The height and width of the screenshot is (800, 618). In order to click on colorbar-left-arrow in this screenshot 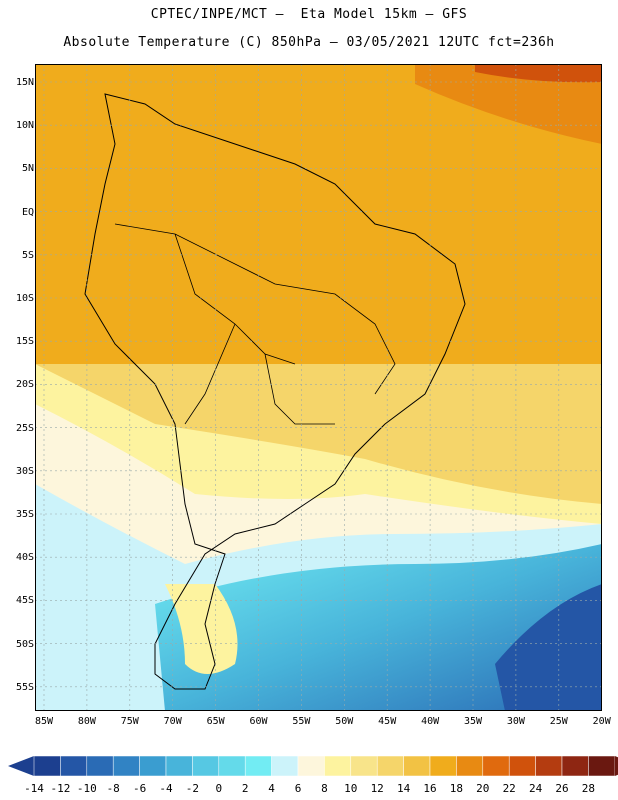, I will do `click(21, 766)`.